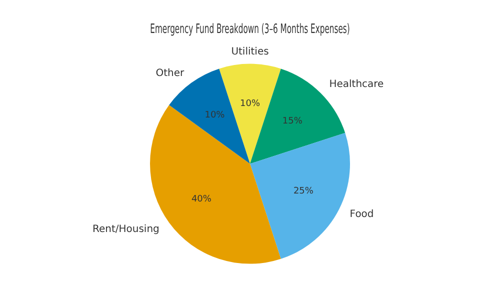 This screenshot has width=500, height=300. What do you see at coordinates (356, 84) in the screenshot?
I see `slice-label: Healthcare` at bounding box center [356, 84].